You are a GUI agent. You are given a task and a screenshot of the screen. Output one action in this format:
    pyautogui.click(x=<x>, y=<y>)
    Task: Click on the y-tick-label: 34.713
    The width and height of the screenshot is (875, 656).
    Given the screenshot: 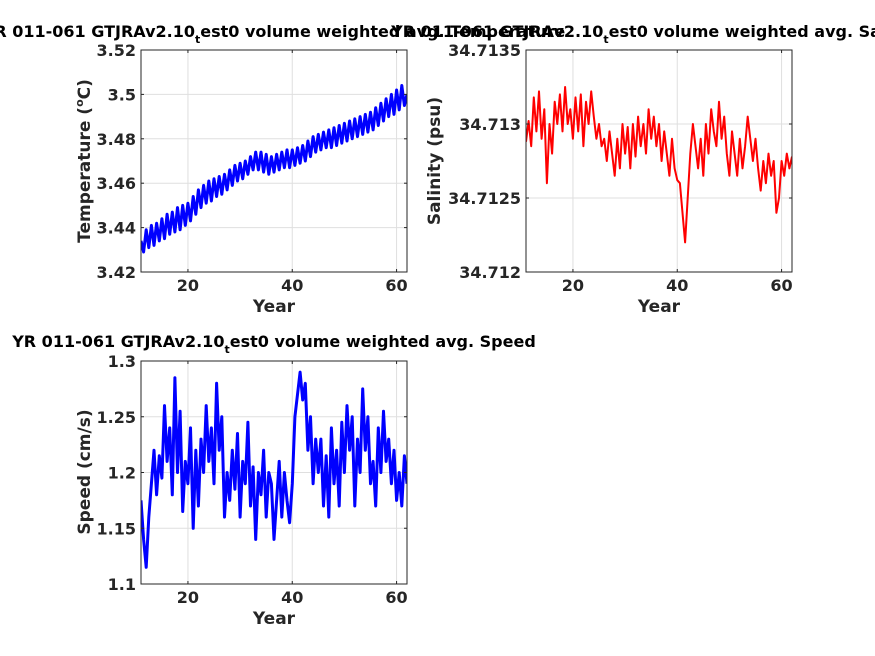 What is the action you would take?
    pyautogui.click(x=490, y=124)
    